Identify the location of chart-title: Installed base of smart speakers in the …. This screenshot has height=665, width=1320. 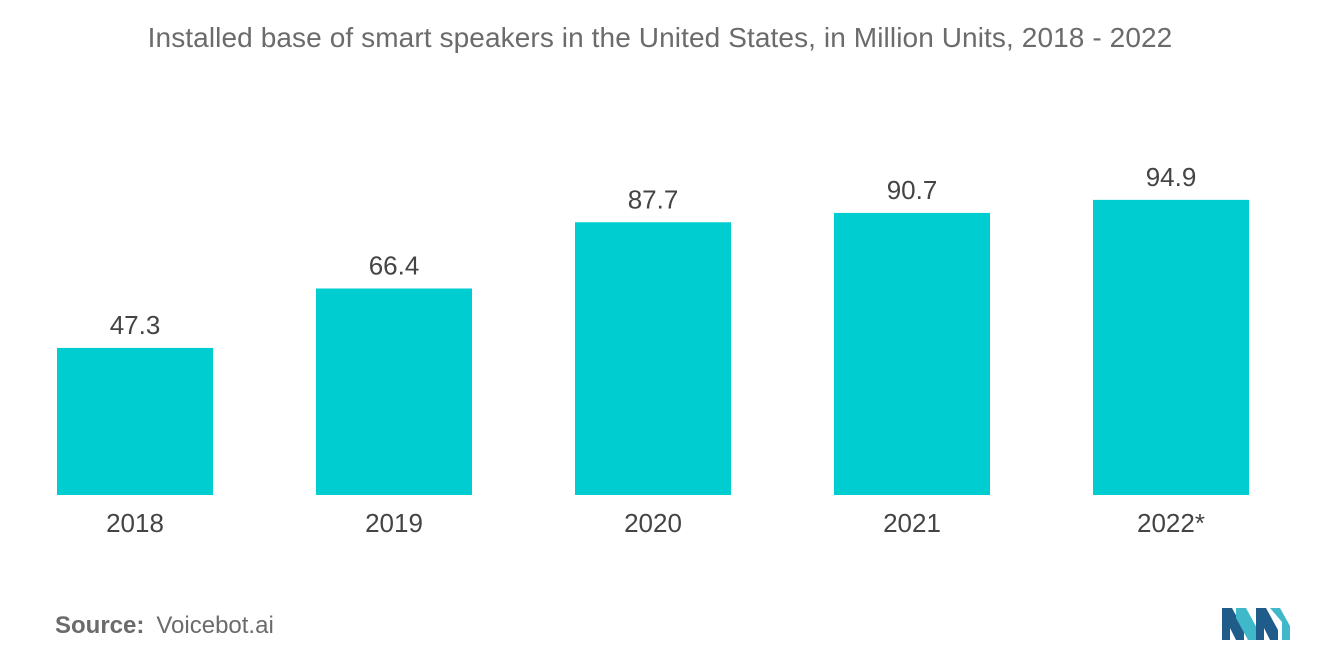
(660, 37).